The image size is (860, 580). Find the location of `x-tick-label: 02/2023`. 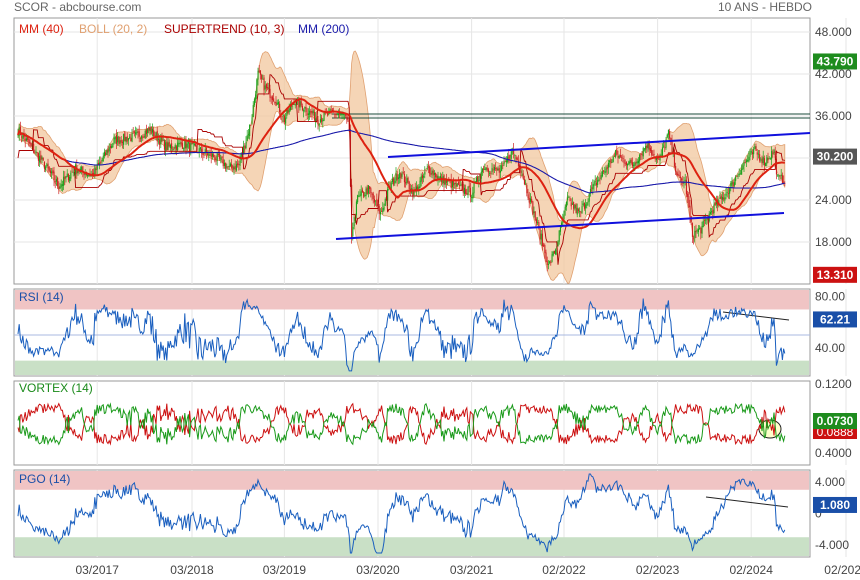

x-tick-label: 02/2023 is located at coordinates (658, 570).